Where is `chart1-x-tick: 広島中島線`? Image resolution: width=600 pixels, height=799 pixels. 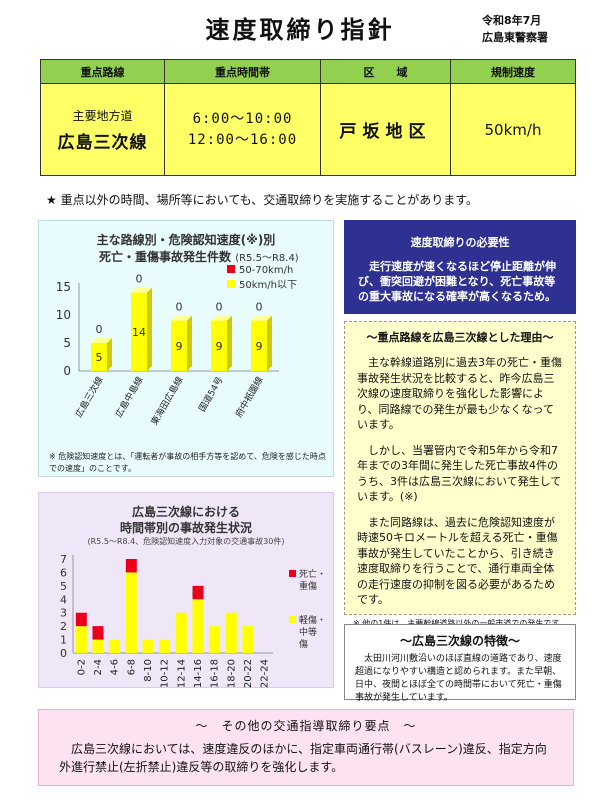 chart1-x-tick: 広島中島線 is located at coordinates (129, 397).